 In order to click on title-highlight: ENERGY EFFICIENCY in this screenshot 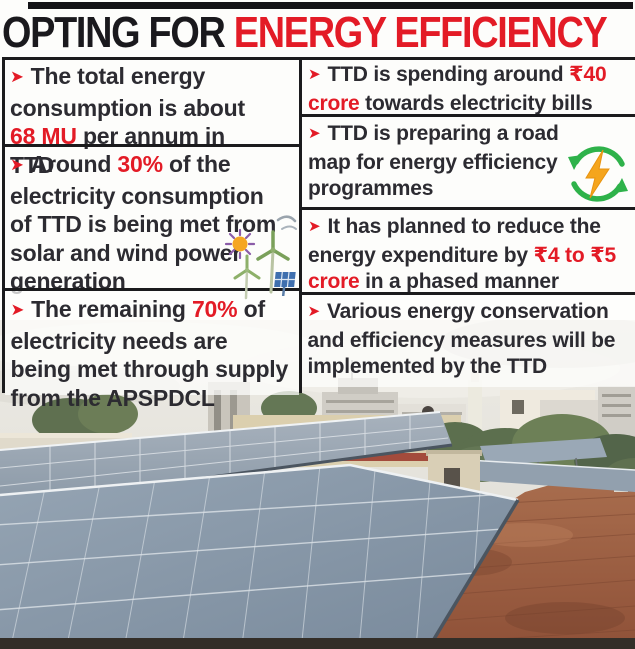, I will do `click(420, 32)`.